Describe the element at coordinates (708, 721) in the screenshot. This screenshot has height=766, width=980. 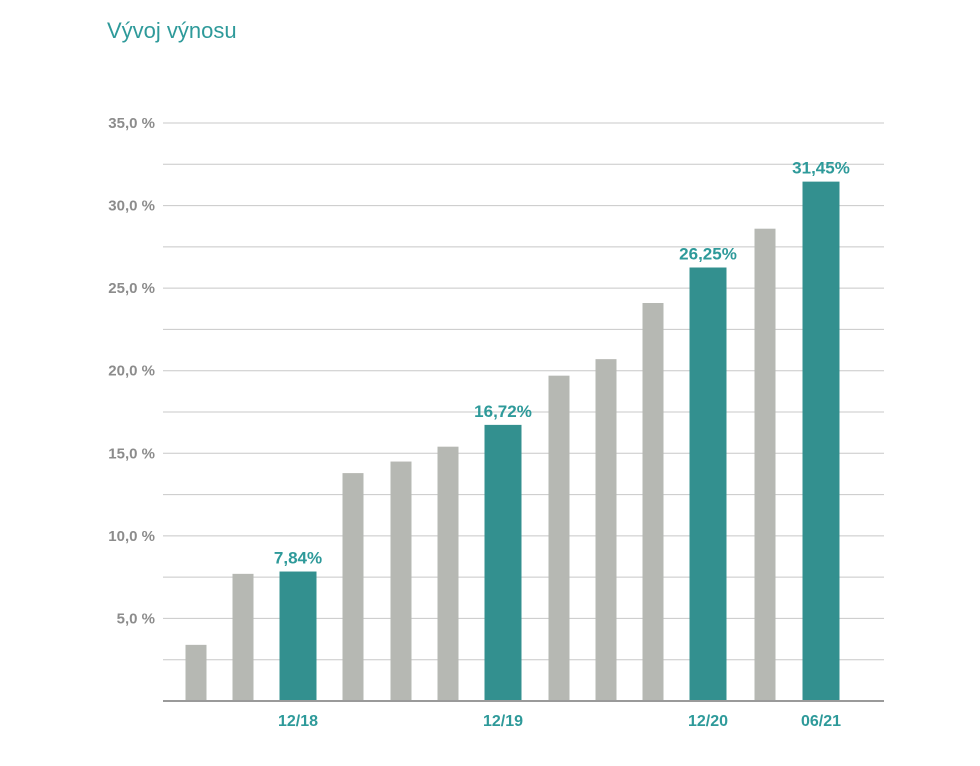
I see `x-tick-label: 12/20` at that location.